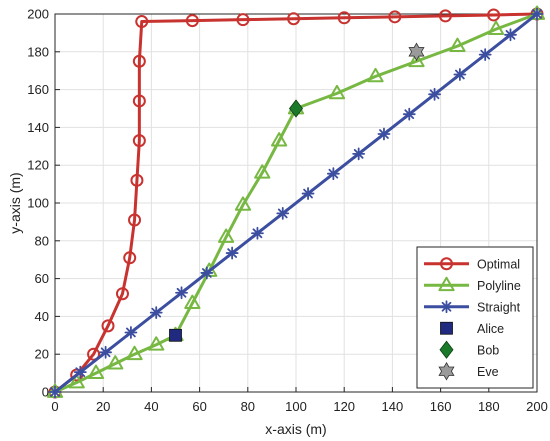  Describe the element at coordinates (469, 349) in the screenshot. I see `legend-item-bob: Bob` at that location.